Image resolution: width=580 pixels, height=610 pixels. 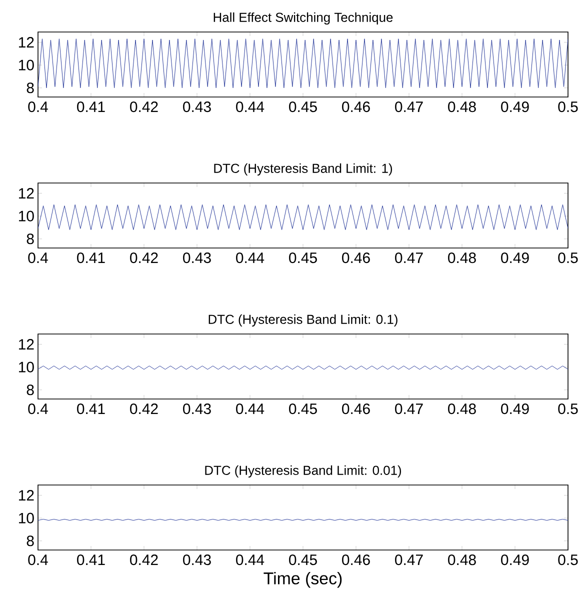 I want to click on x-axis-title: Time (sec), so click(x=303, y=580).